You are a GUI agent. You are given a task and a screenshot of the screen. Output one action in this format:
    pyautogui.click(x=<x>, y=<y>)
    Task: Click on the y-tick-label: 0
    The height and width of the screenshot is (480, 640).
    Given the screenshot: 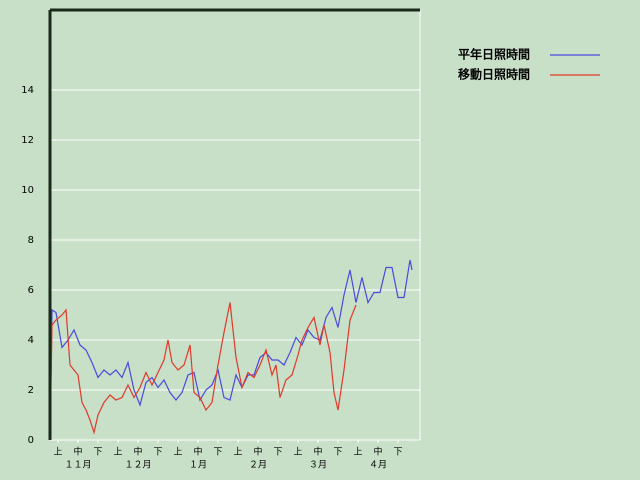 What is the action you would take?
    pyautogui.click(x=31, y=440)
    